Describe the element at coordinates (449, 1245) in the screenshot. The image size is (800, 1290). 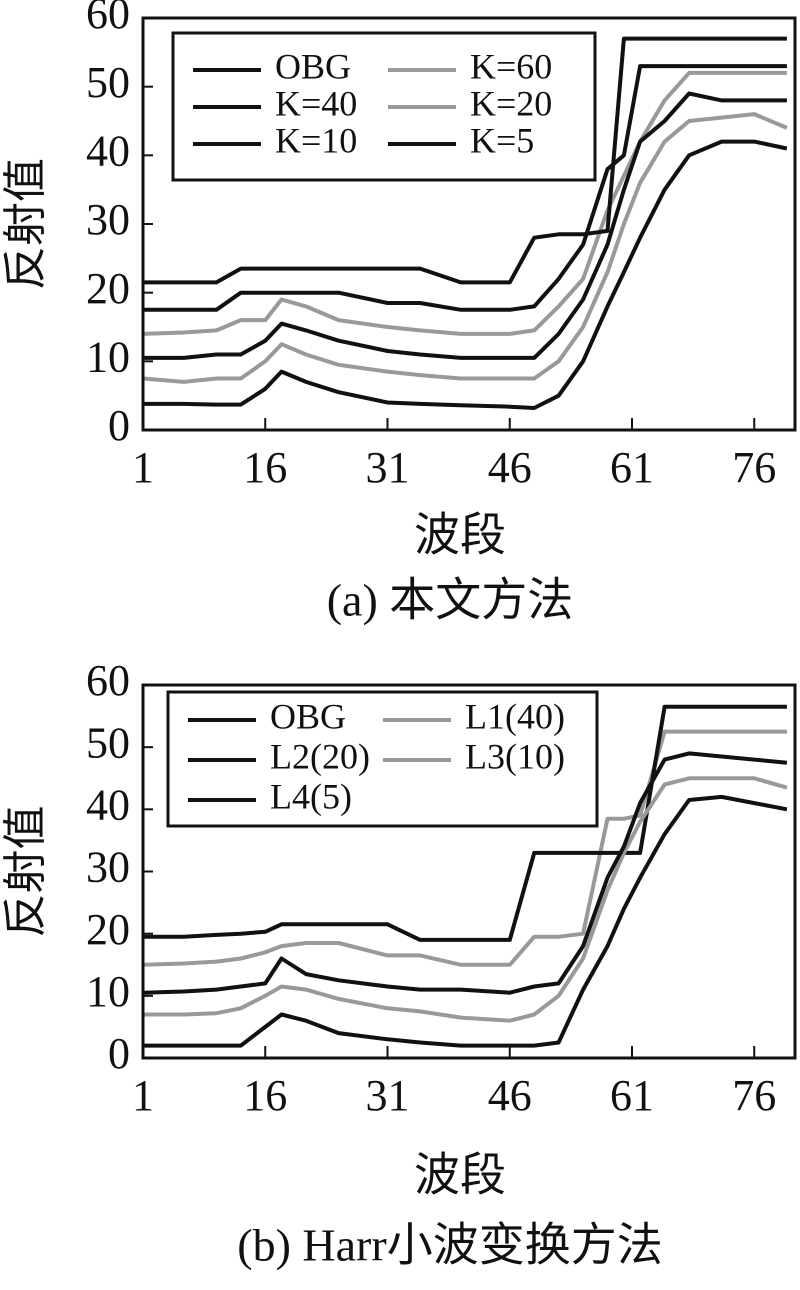
I see `chart-title: (b) Harr小波变换方法` at that location.